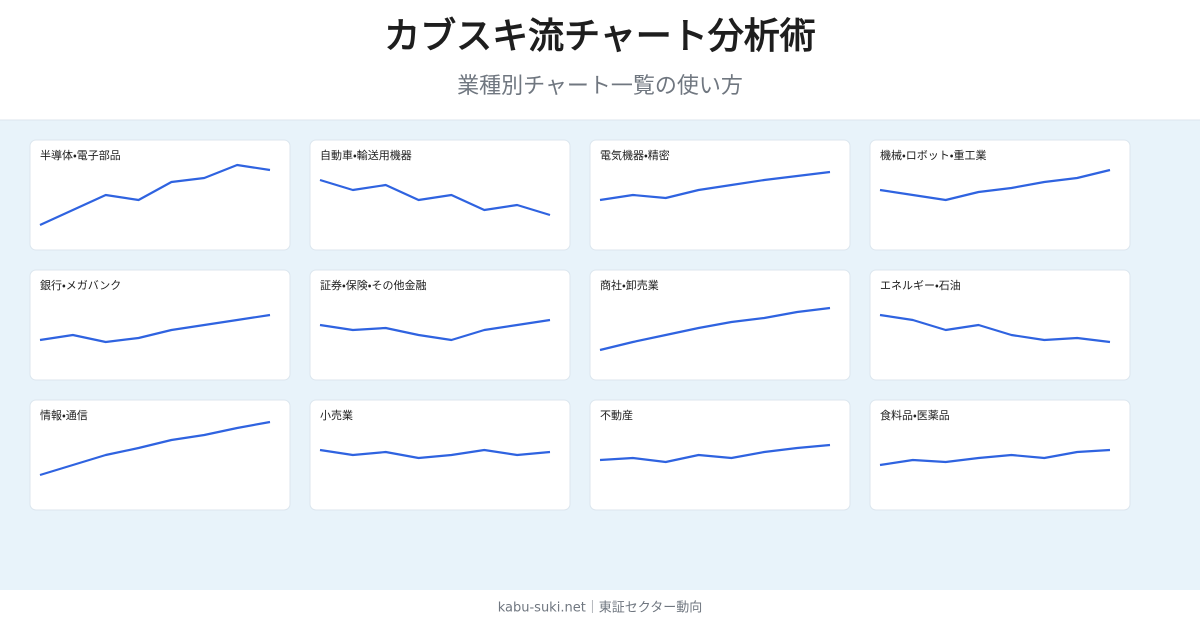  I want to click on card-title: 自動車・輸送用機器, so click(366, 155).